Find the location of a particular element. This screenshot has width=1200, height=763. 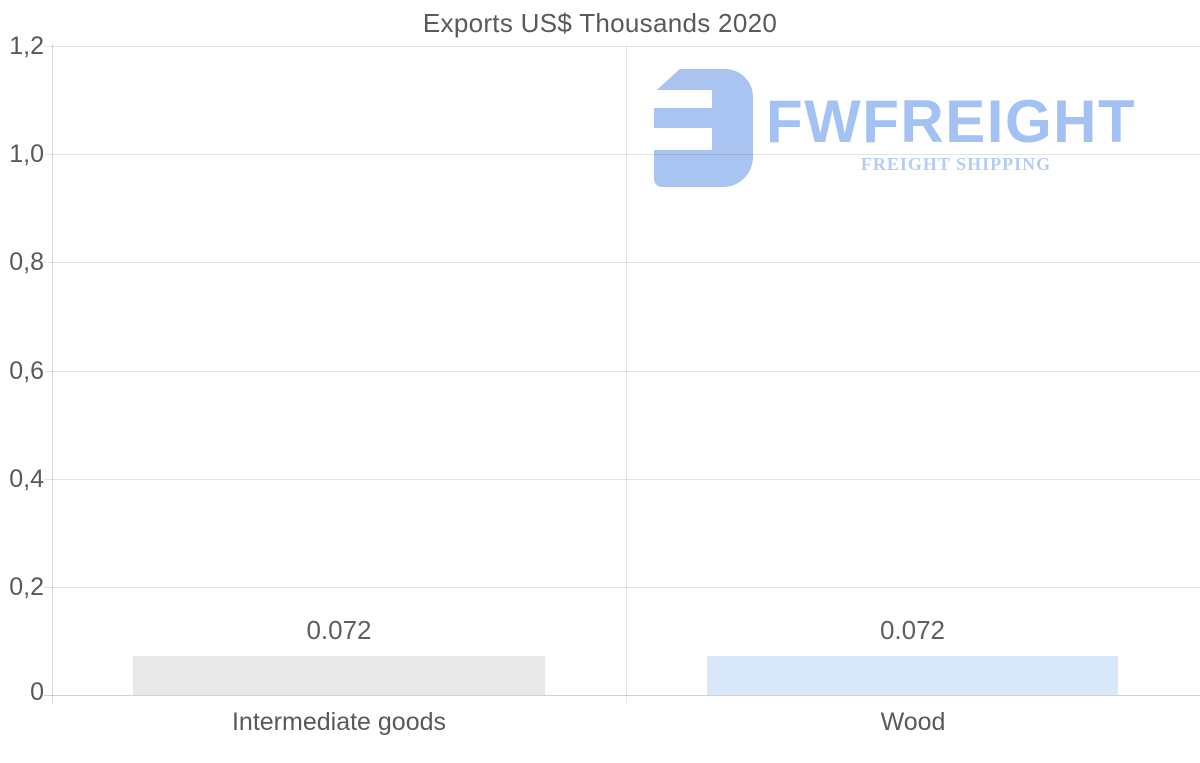

chart-title: Exports US$ Thousands 2020 is located at coordinates (600, 23).